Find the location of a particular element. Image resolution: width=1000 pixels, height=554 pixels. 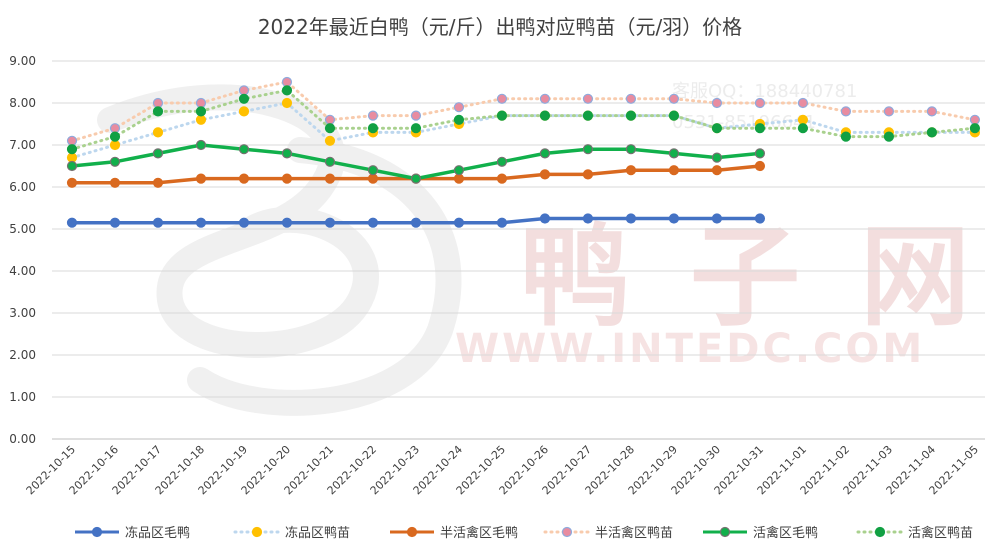

legend-item: 活禽区鸭苗 is located at coordinates (914, 533).